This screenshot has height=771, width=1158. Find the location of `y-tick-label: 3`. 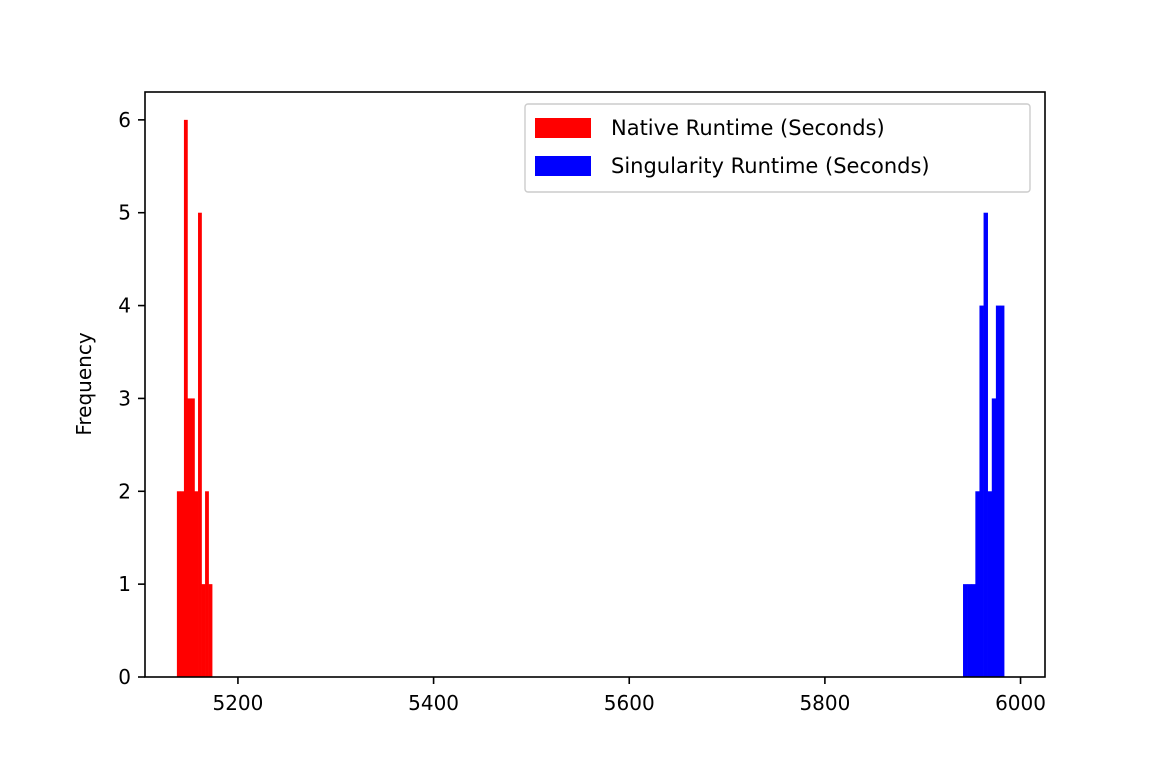

y-tick-label: 3 is located at coordinates (124, 398).